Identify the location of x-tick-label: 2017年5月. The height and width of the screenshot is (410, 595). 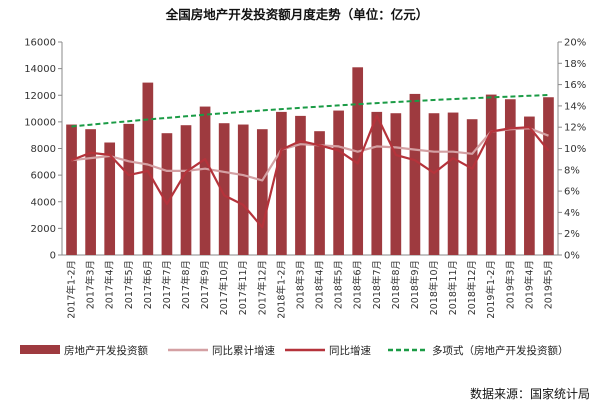
(129, 284).